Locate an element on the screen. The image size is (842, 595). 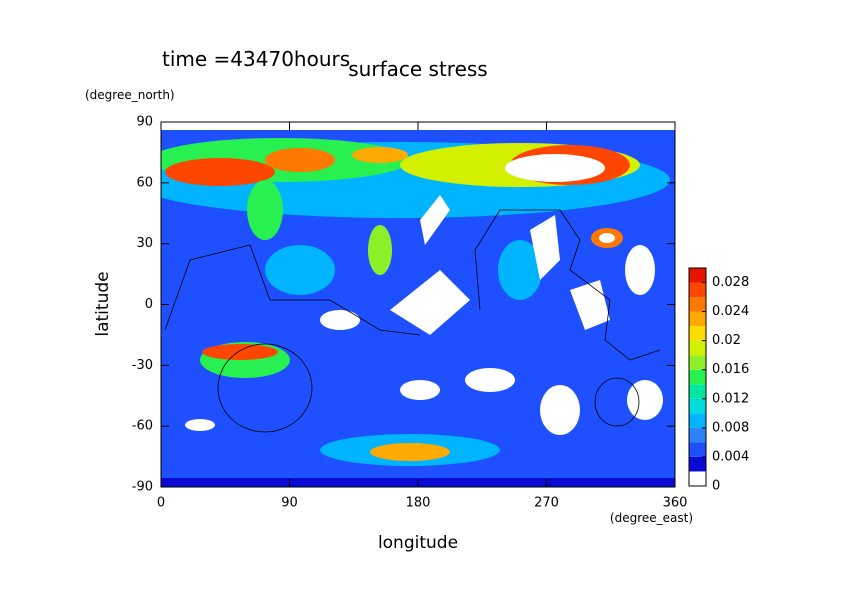
y-axis-label: latitude is located at coordinates (103, 303).